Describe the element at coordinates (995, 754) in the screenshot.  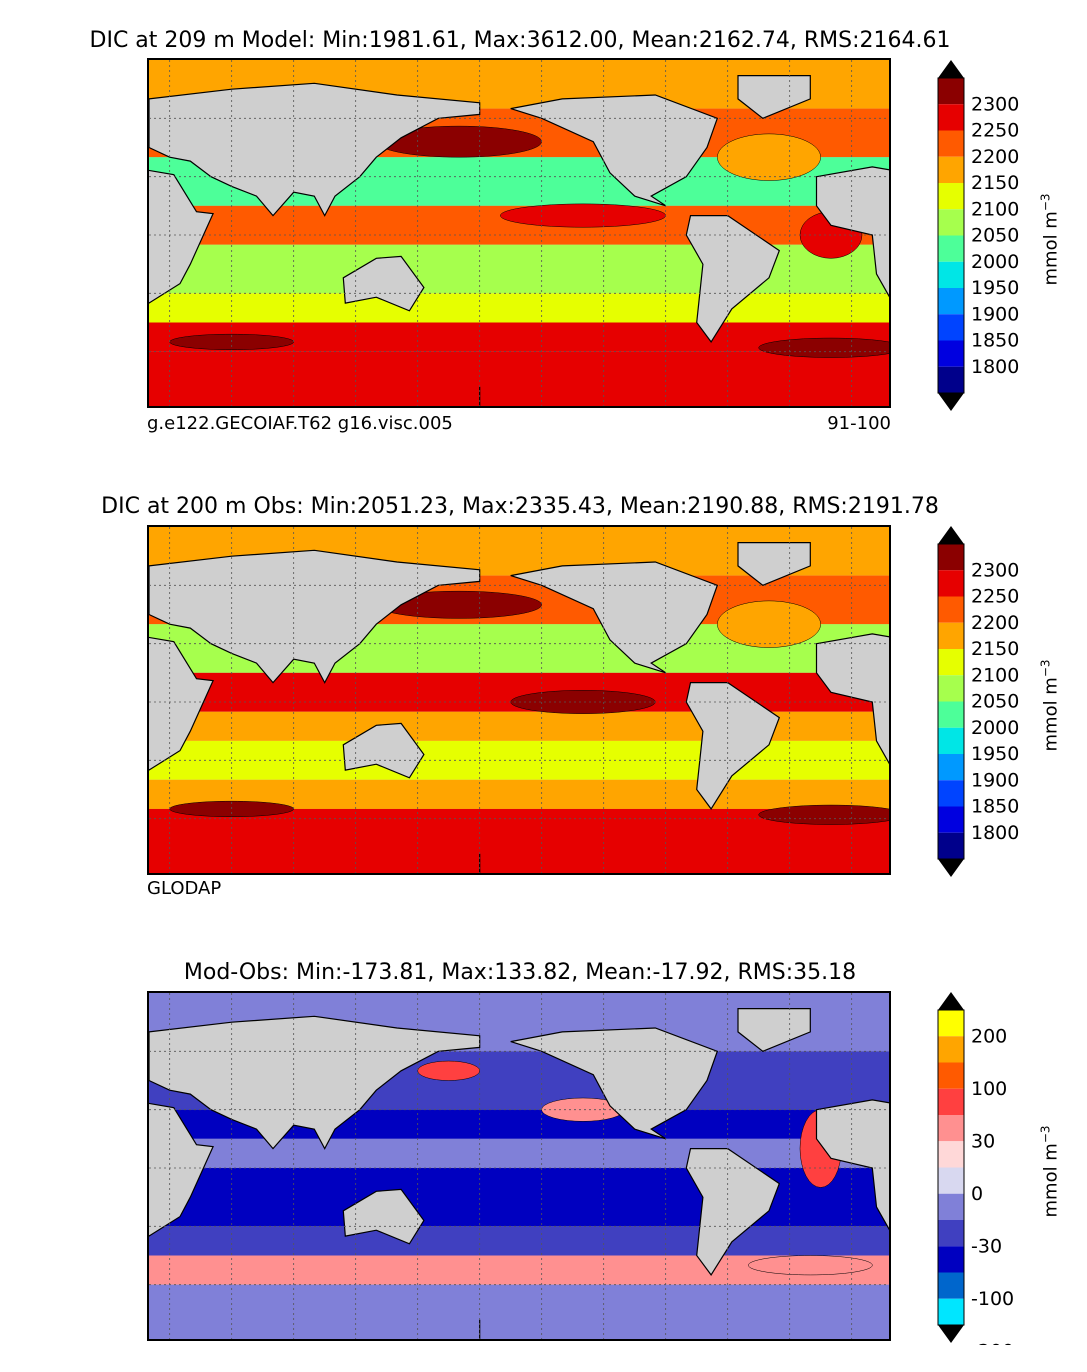
I see `colorbar-tick-label: 1950` at that location.